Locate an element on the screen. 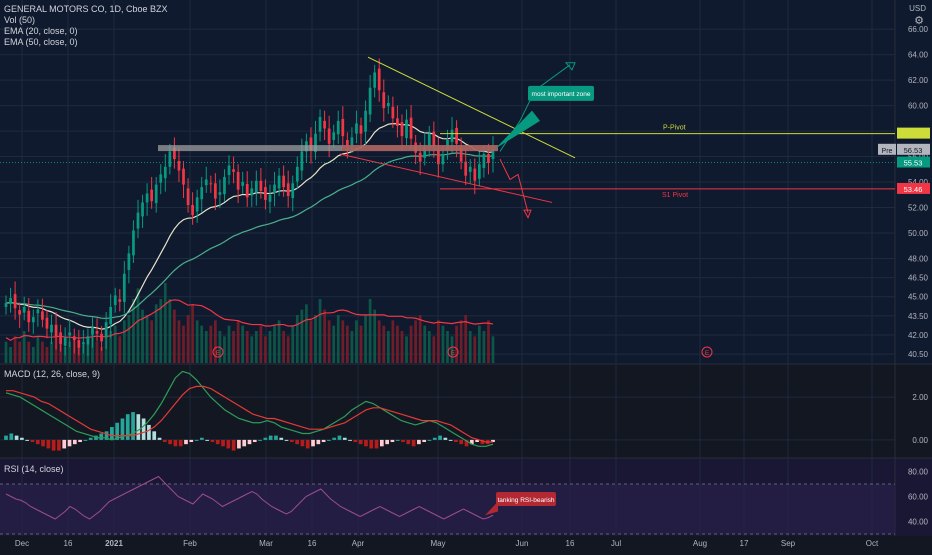 Image resolution: width=932 pixels, height=555 pixels. pre-price-text: 56.53 is located at coordinates (913, 150).